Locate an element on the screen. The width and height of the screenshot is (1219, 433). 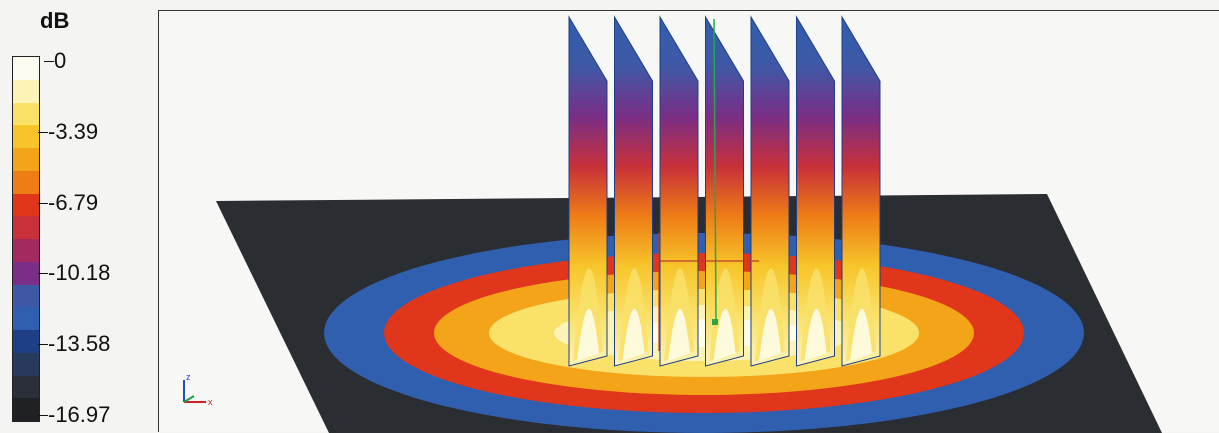
legend-tick-label: -6.79 is located at coordinates (68, 202).